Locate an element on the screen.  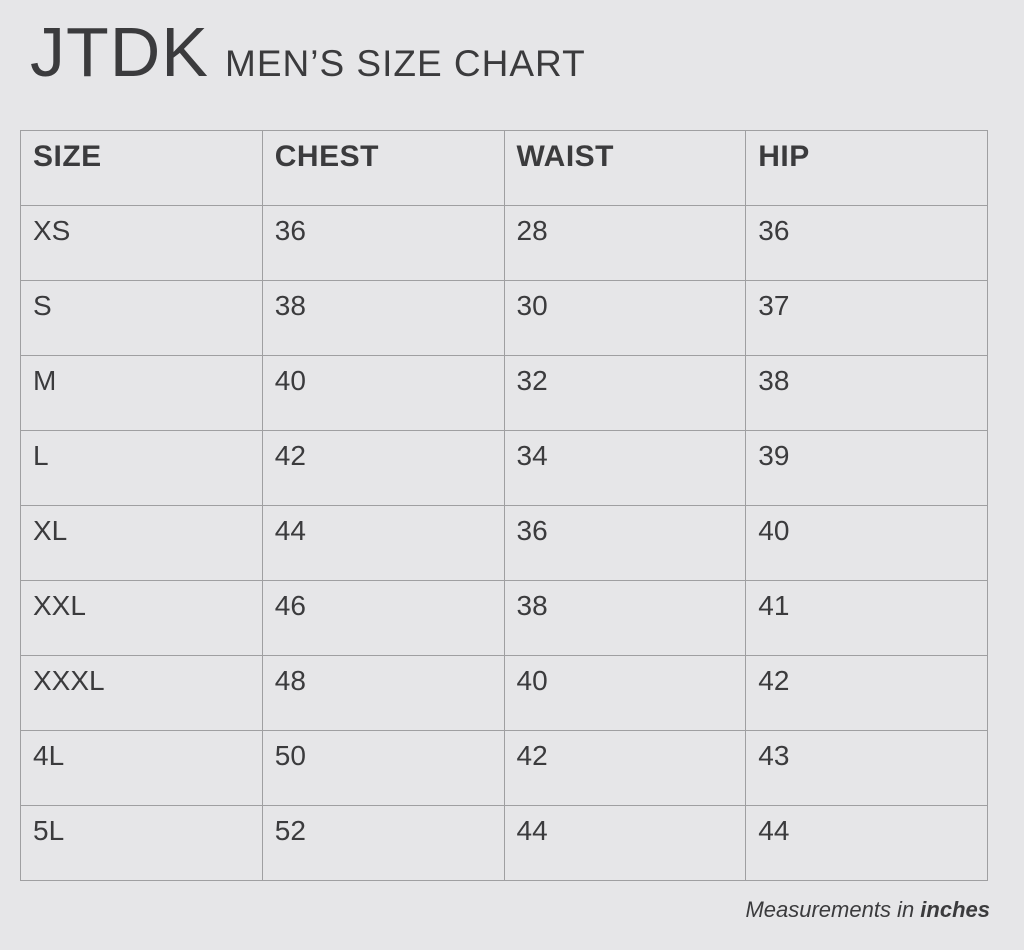
table-row-5l: 5L 52 44 44 is located at coordinates (504, 843).